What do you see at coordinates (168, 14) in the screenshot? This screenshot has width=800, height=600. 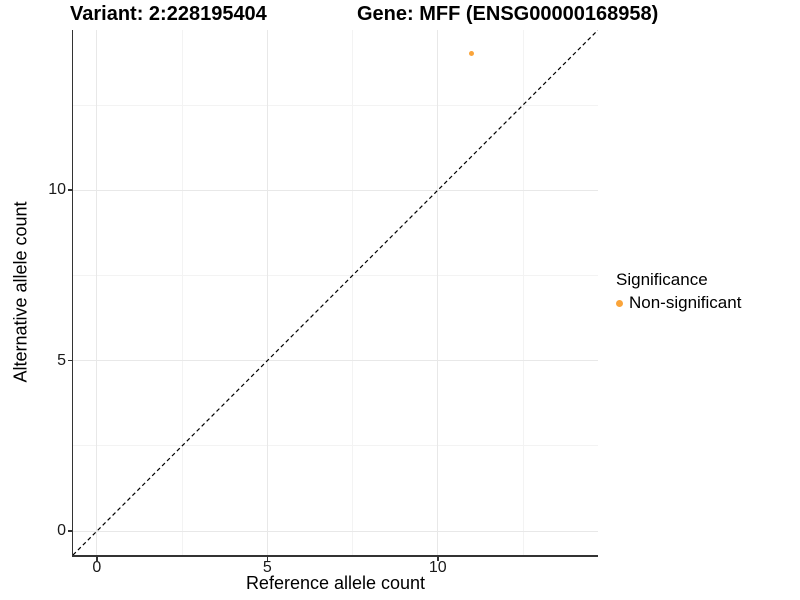 I see `plot-title-variant: Variant: 2:228195404` at bounding box center [168, 14].